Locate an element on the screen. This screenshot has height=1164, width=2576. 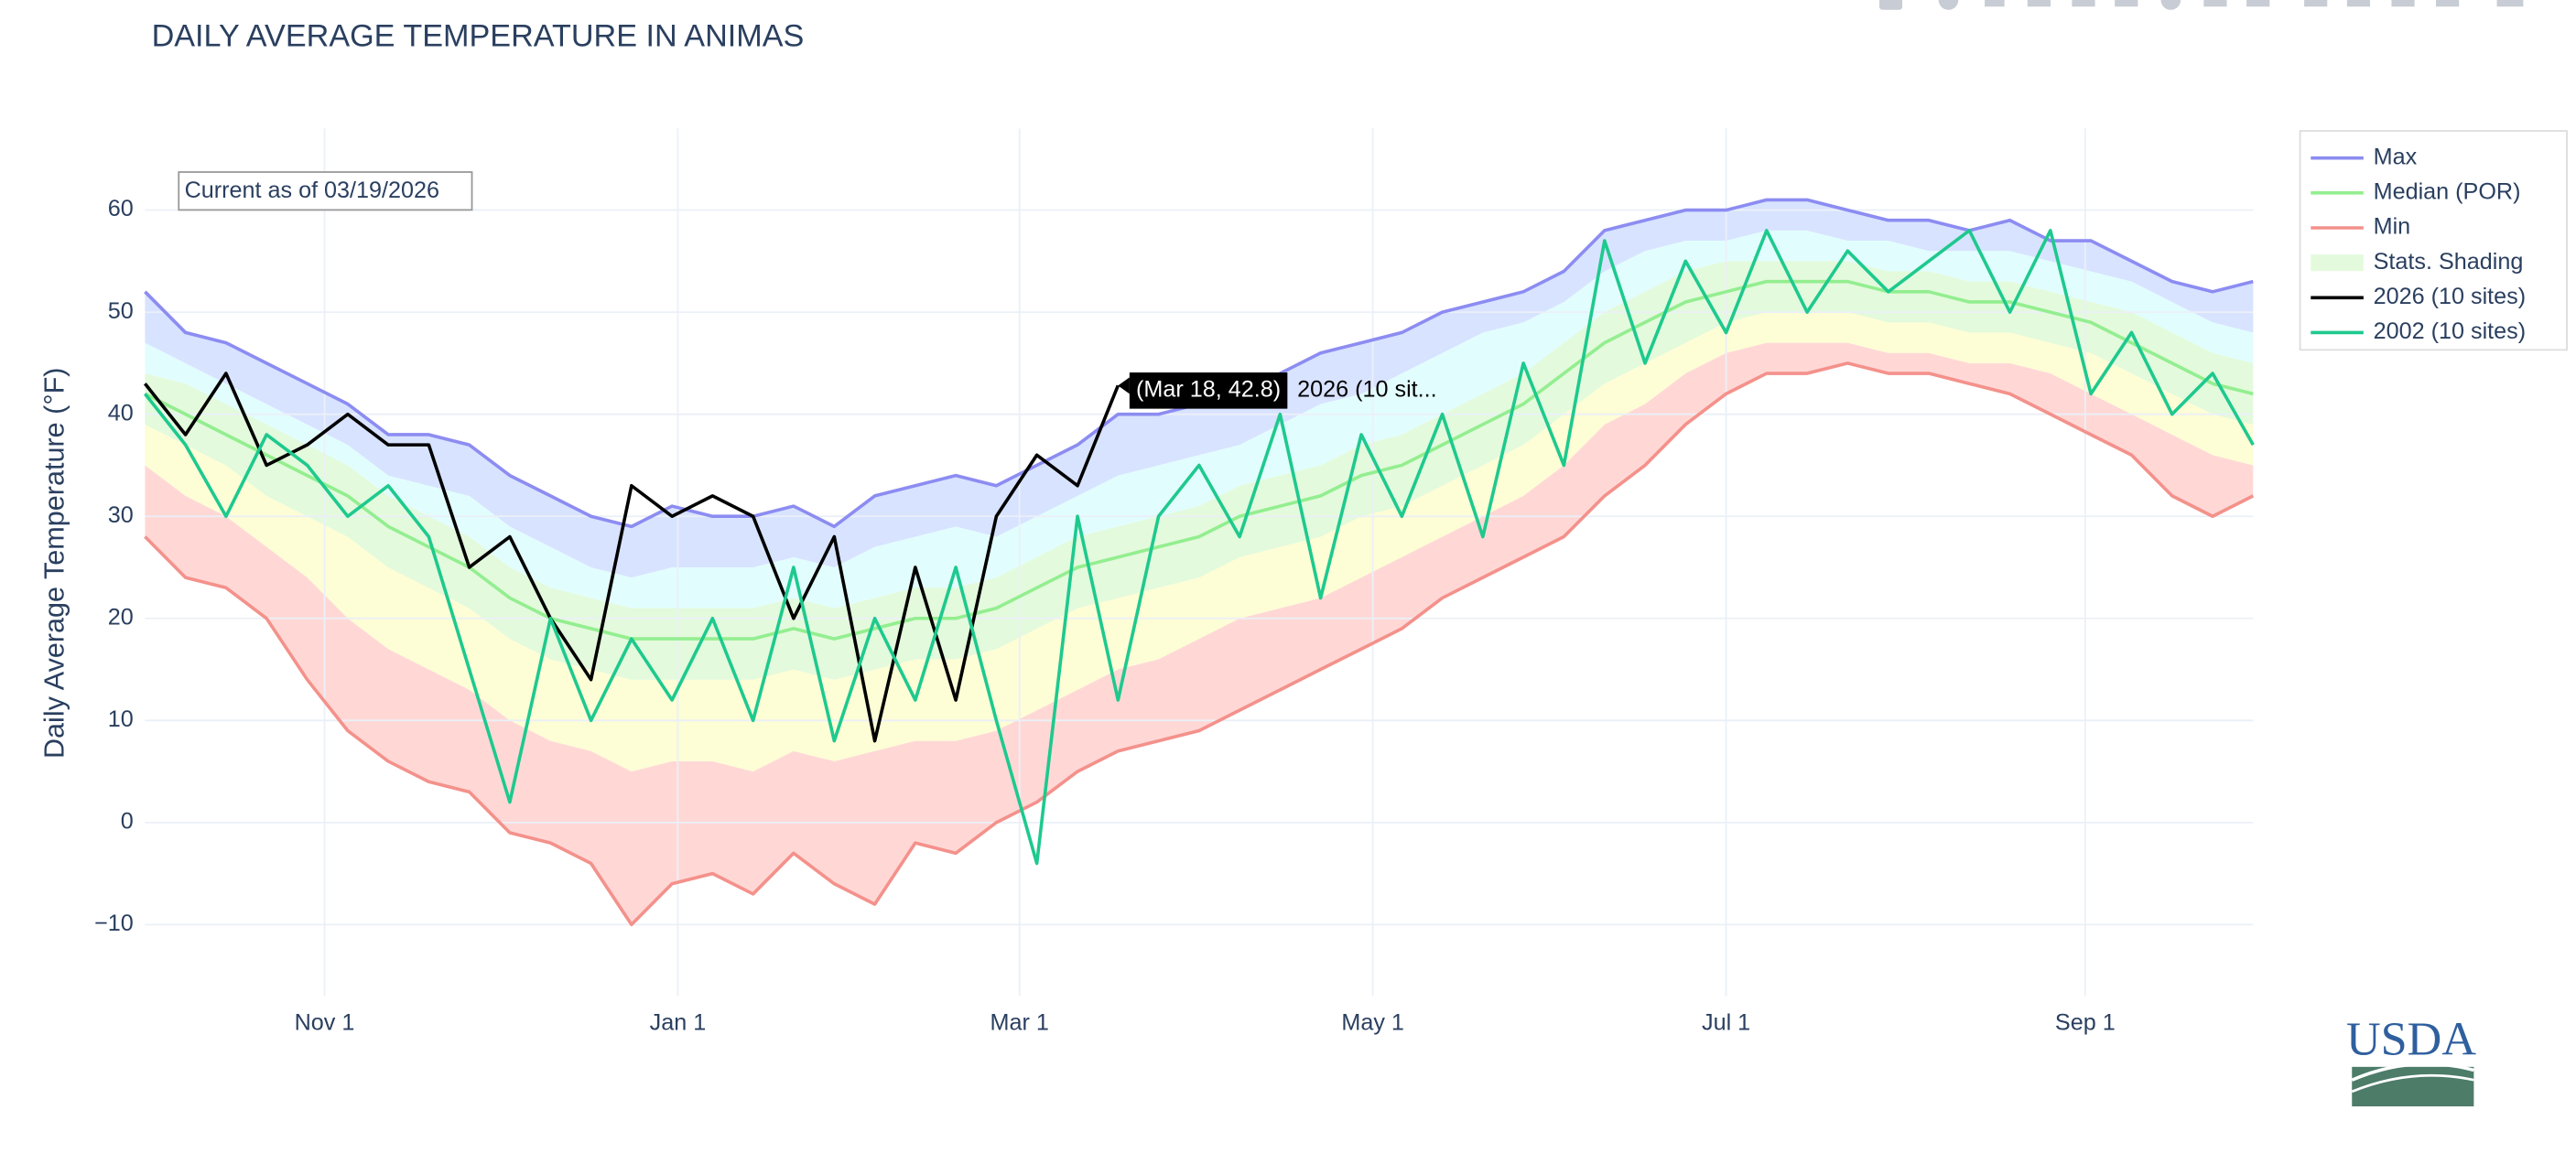
legend-label: 2026 (10 sites) is located at coordinates (2451, 296).